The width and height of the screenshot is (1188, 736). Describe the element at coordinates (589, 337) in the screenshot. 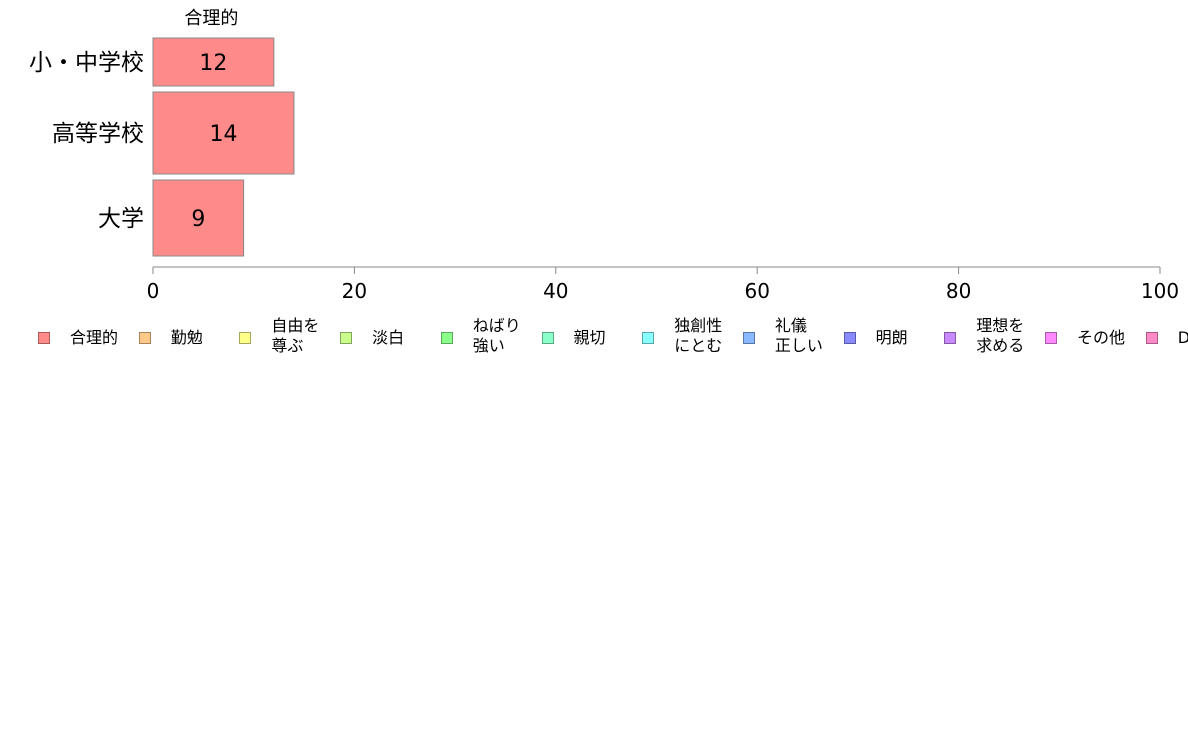

I see `legend-label: 親切` at that location.